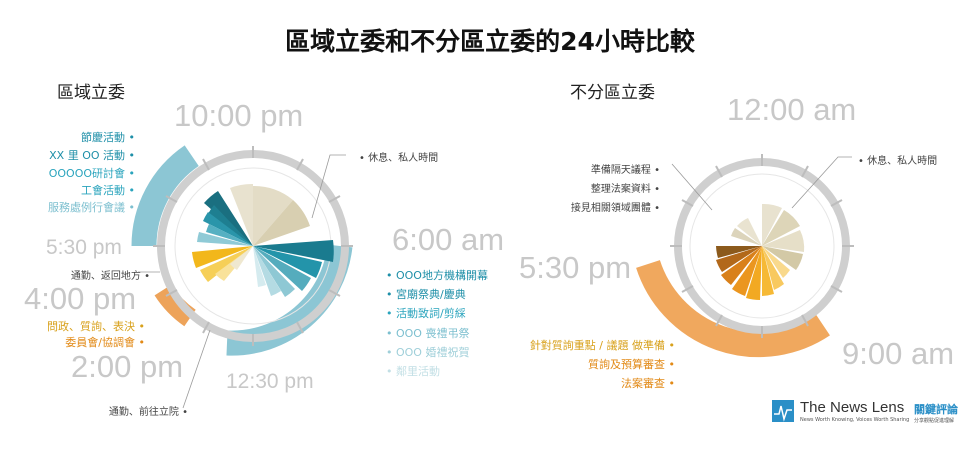 Image resolution: width=980 pixels, height=451 pixels. What do you see at coordinates (754, 273) in the screenshot?
I see `right-wedge-d` at bounding box center [754, 273].